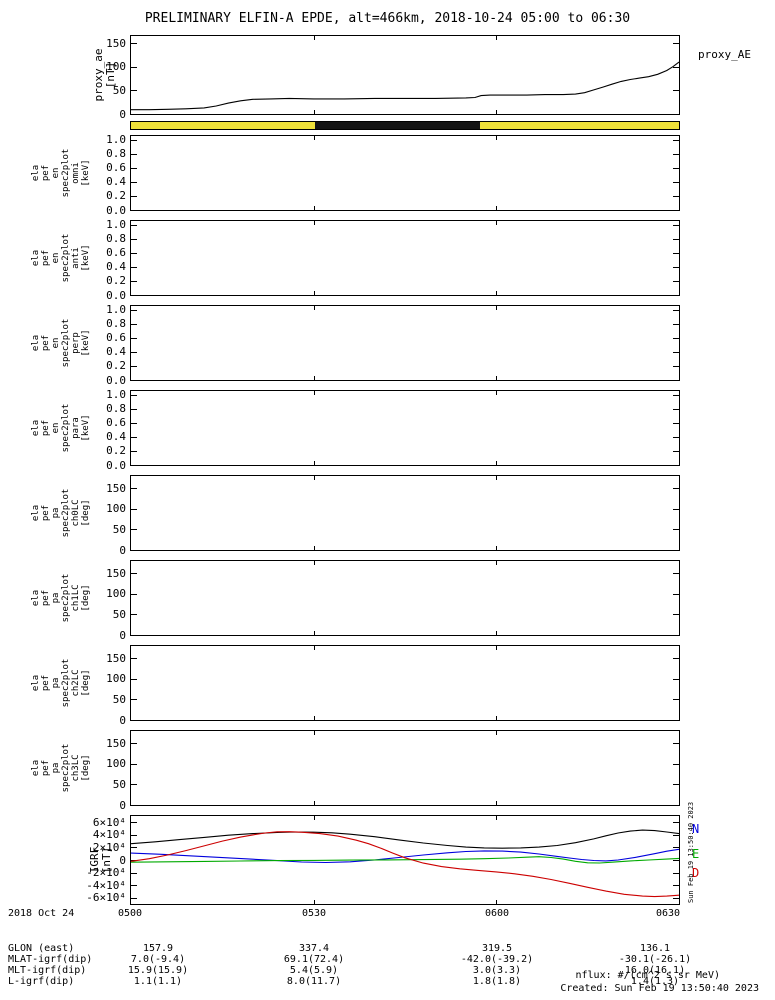 This screenshot has width=775, height=1000. Describe the element at coordinates (355, 686) in the screenshot. I see `panel-ela-pef-pa-spec2plot-ch2LC: 0 50 100 150 ela pef pa spec2plot ch2LC [deg]` at that location.